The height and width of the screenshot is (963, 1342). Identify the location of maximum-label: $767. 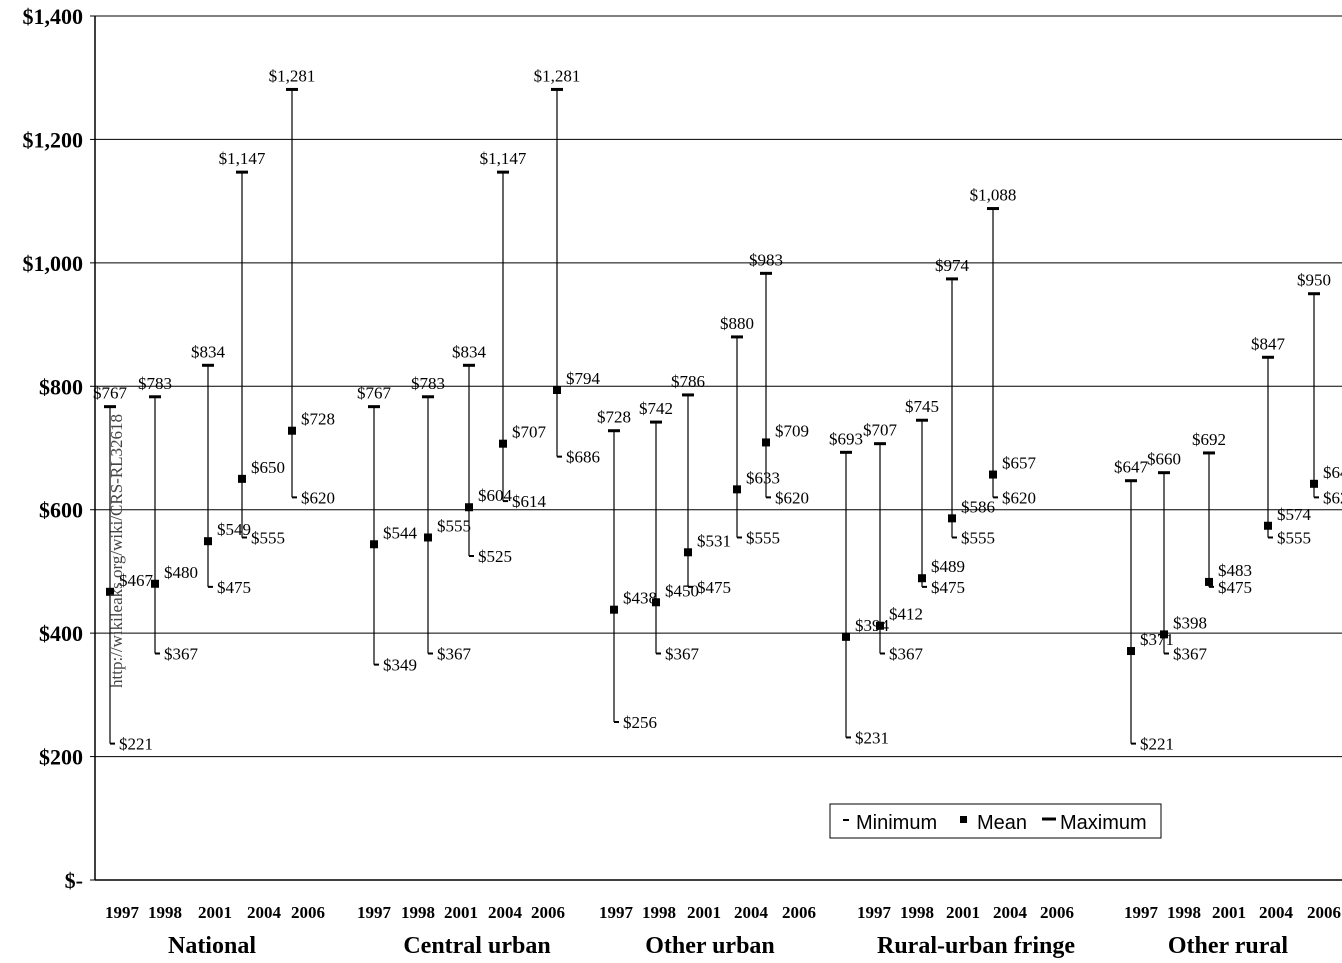
(374, 393).